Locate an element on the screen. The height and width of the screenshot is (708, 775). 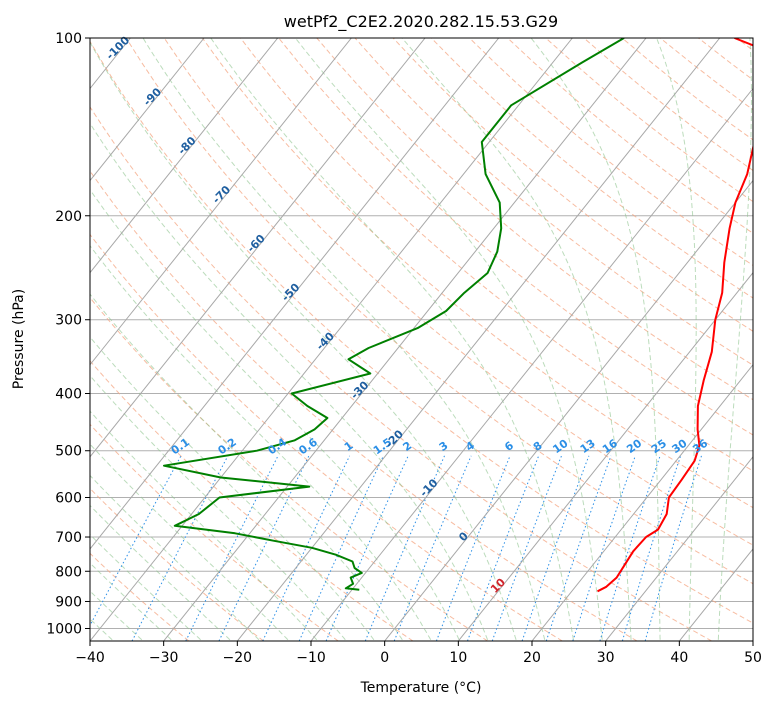
y-tick-label: 500 is located at coordinates (68, 452).